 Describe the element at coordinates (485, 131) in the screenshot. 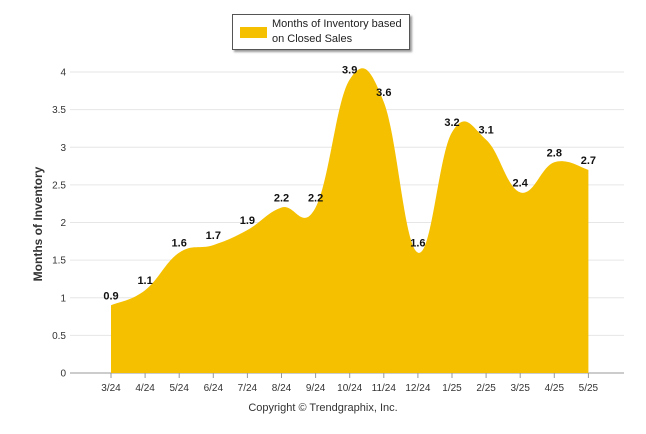

I see `data-label: 3.1` at that location.